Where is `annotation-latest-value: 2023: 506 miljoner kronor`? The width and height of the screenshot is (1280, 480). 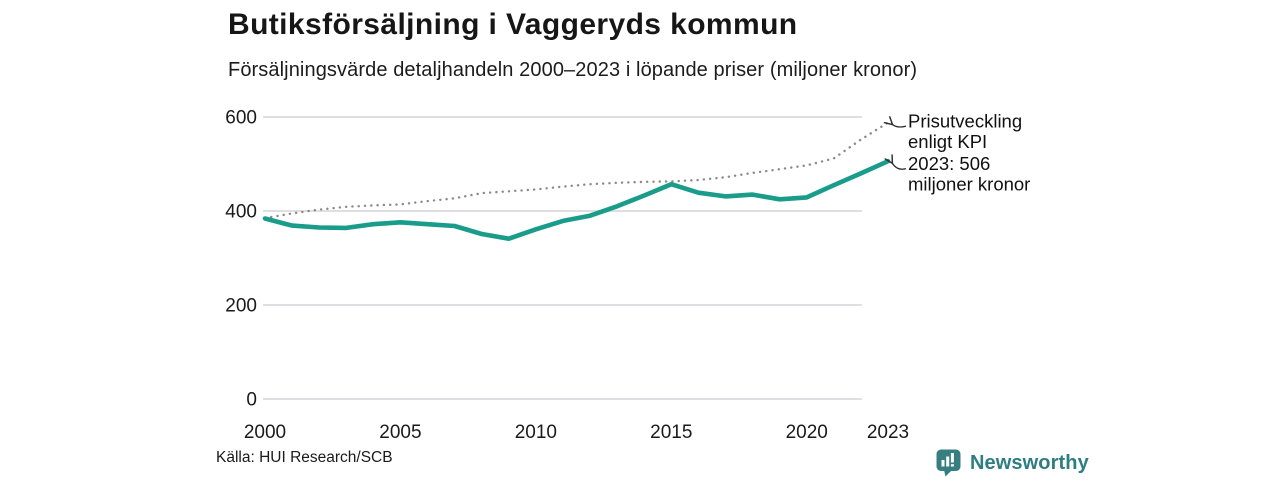
annotation-latest-value: 2023: 506 miljoner kronor is located at coordinates (957, 174).